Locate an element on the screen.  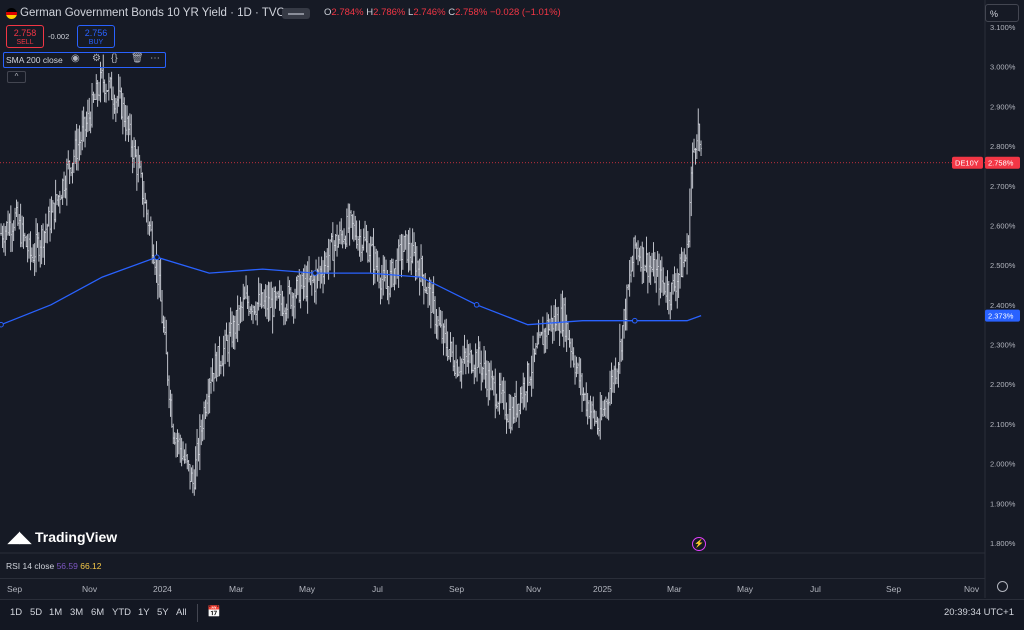
close-value: 2.758% is located at coordinates (471, 12).